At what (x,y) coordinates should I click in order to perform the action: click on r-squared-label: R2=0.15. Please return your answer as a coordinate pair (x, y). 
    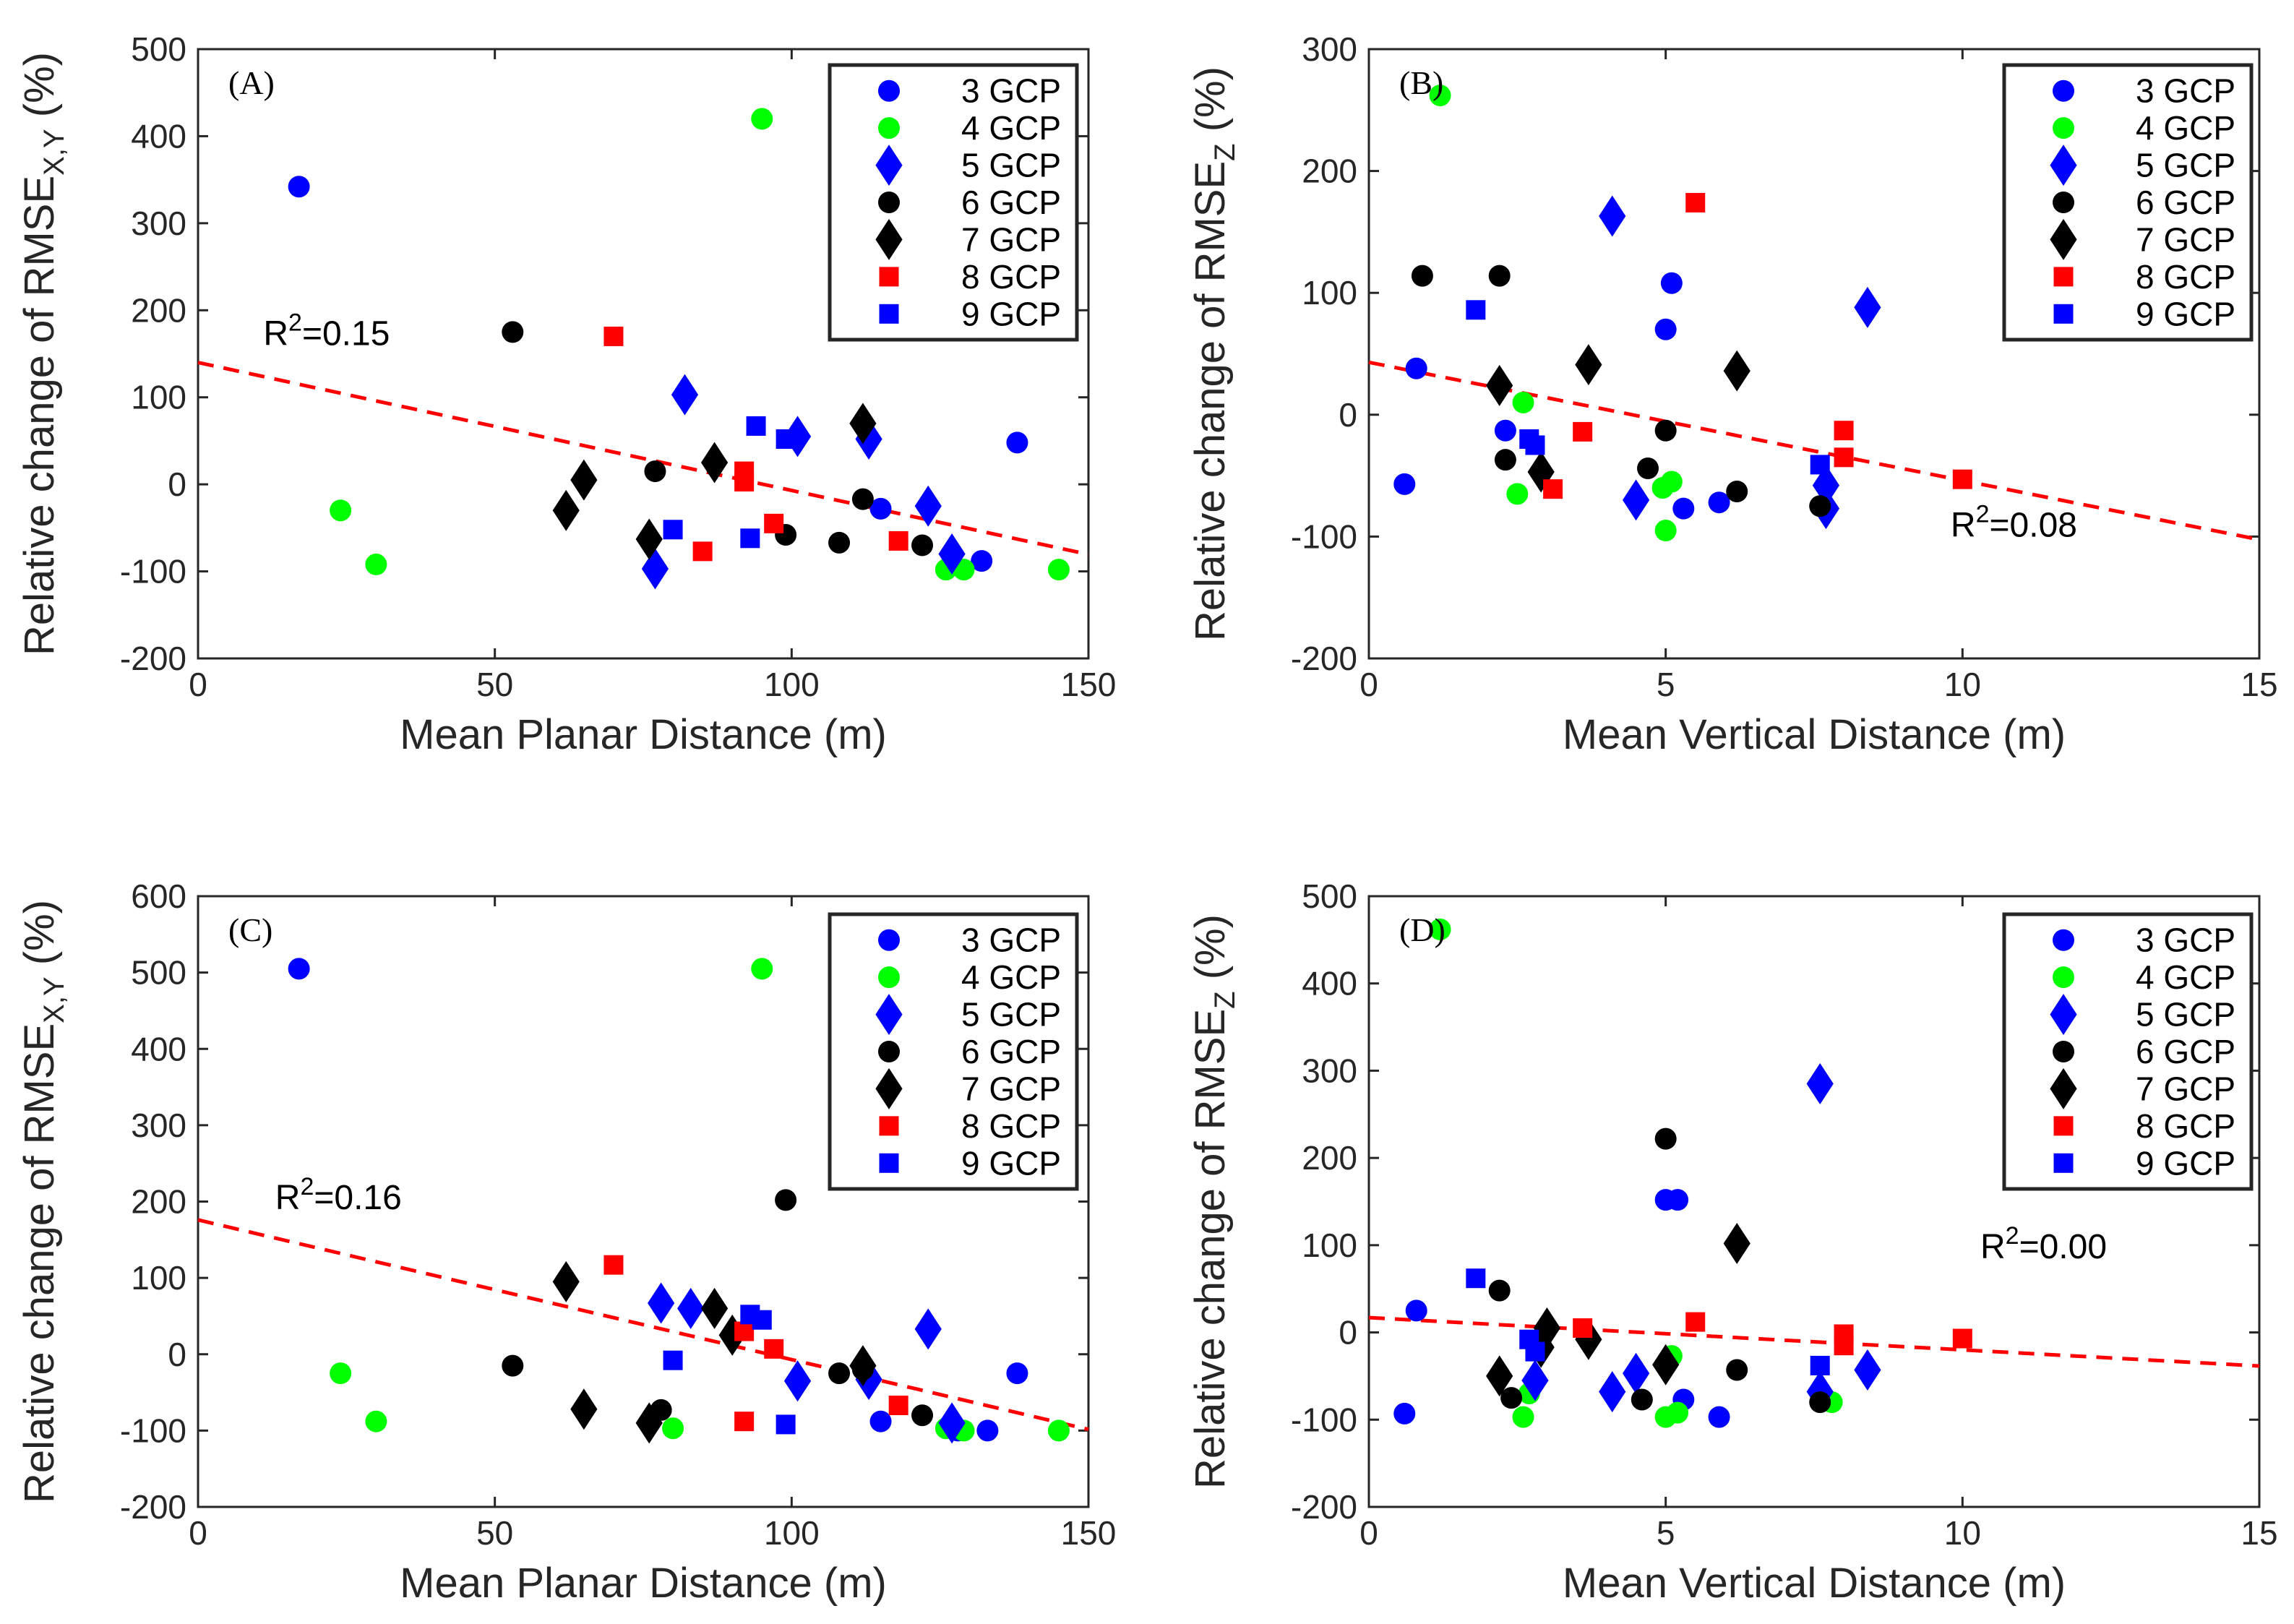
    Looking at the image, I should click on (326, 331).